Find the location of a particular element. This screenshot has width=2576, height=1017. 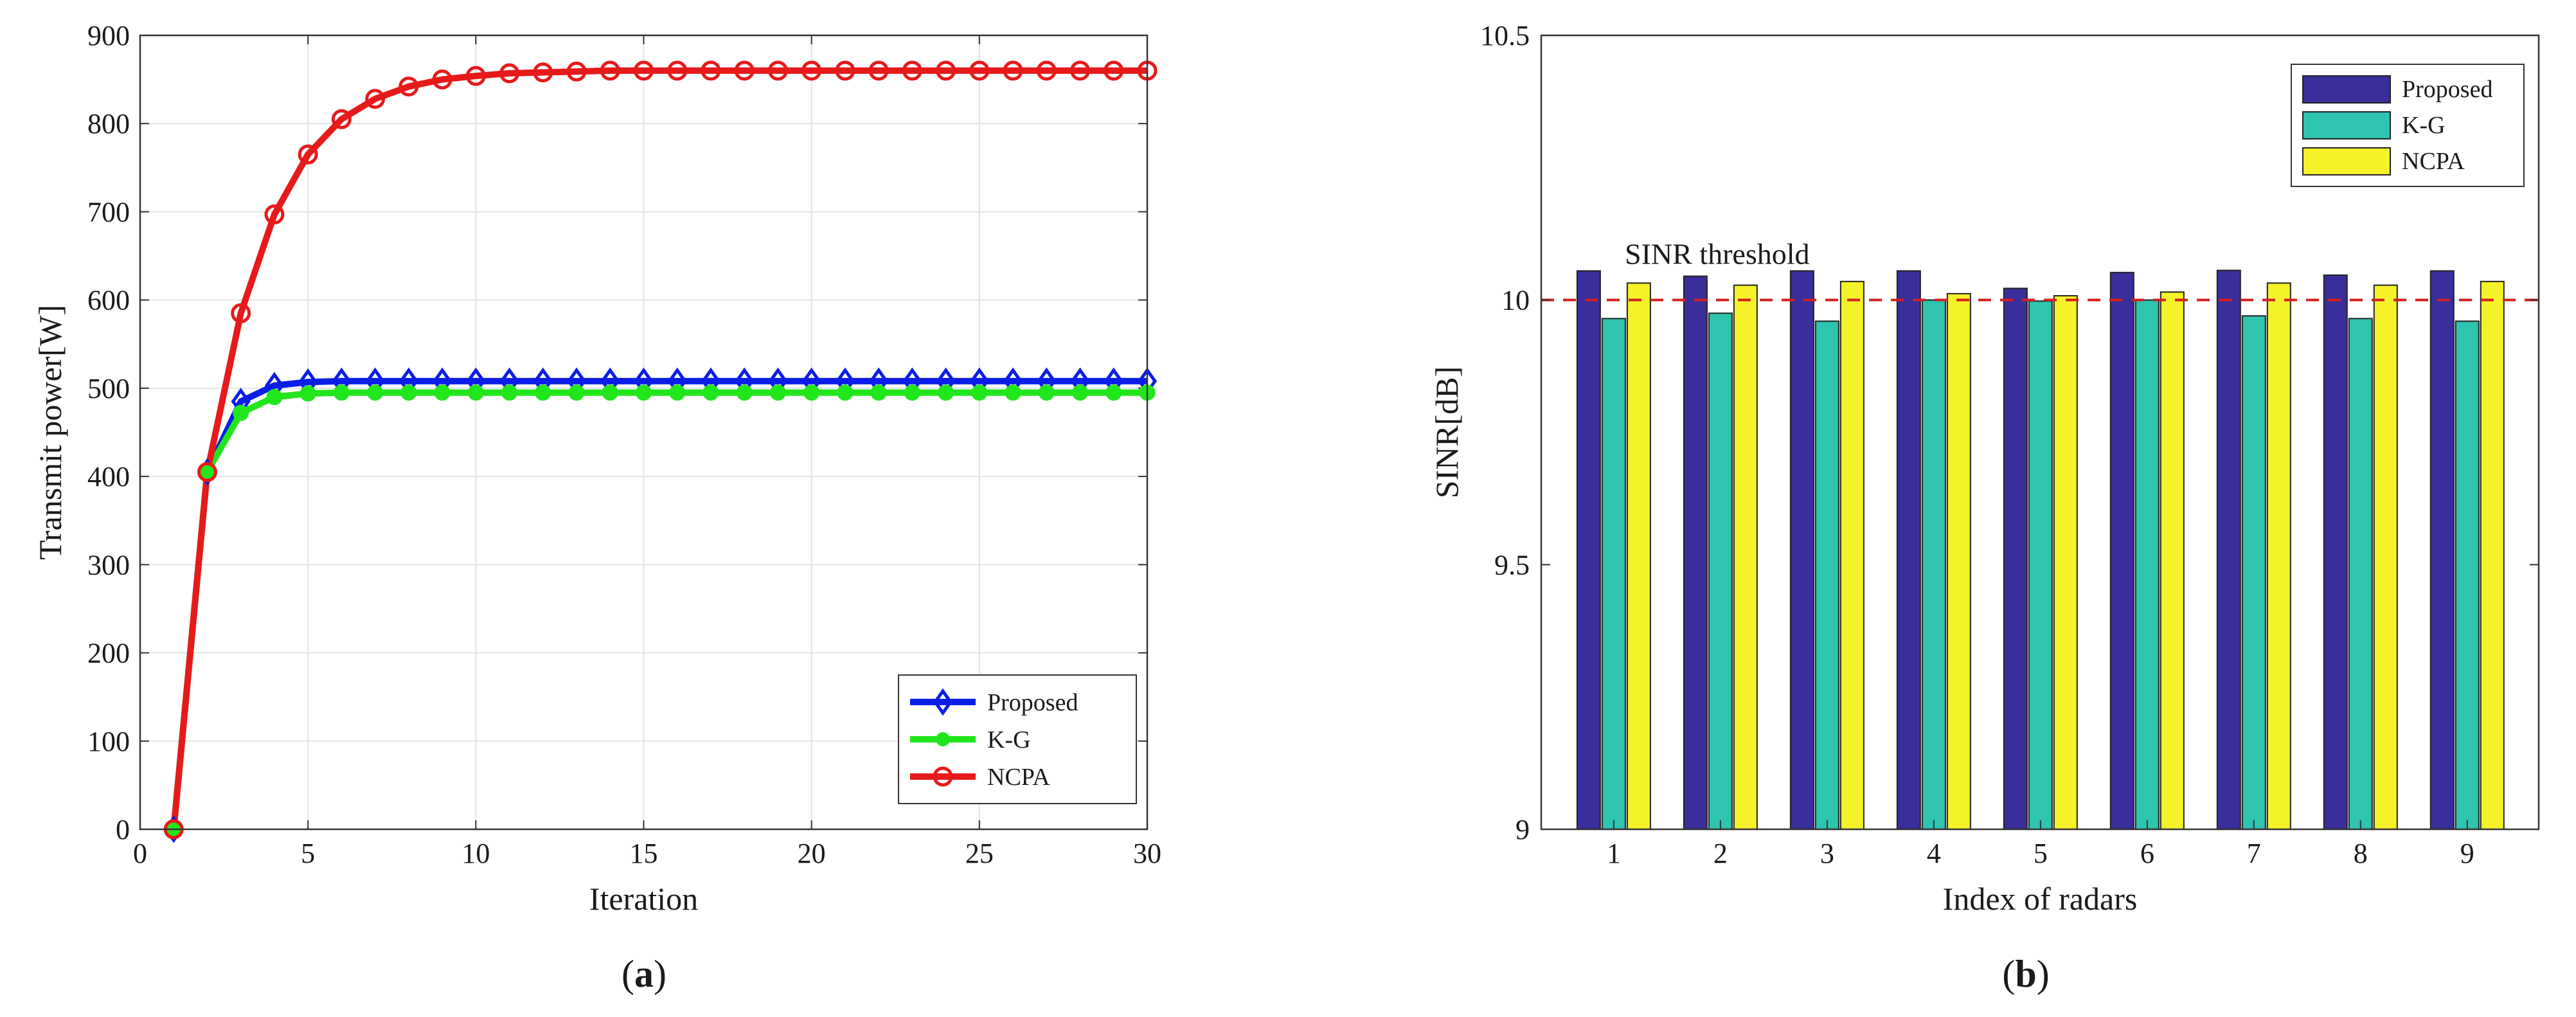

y-tick-label: 0 is located at coordinates (123, 829).